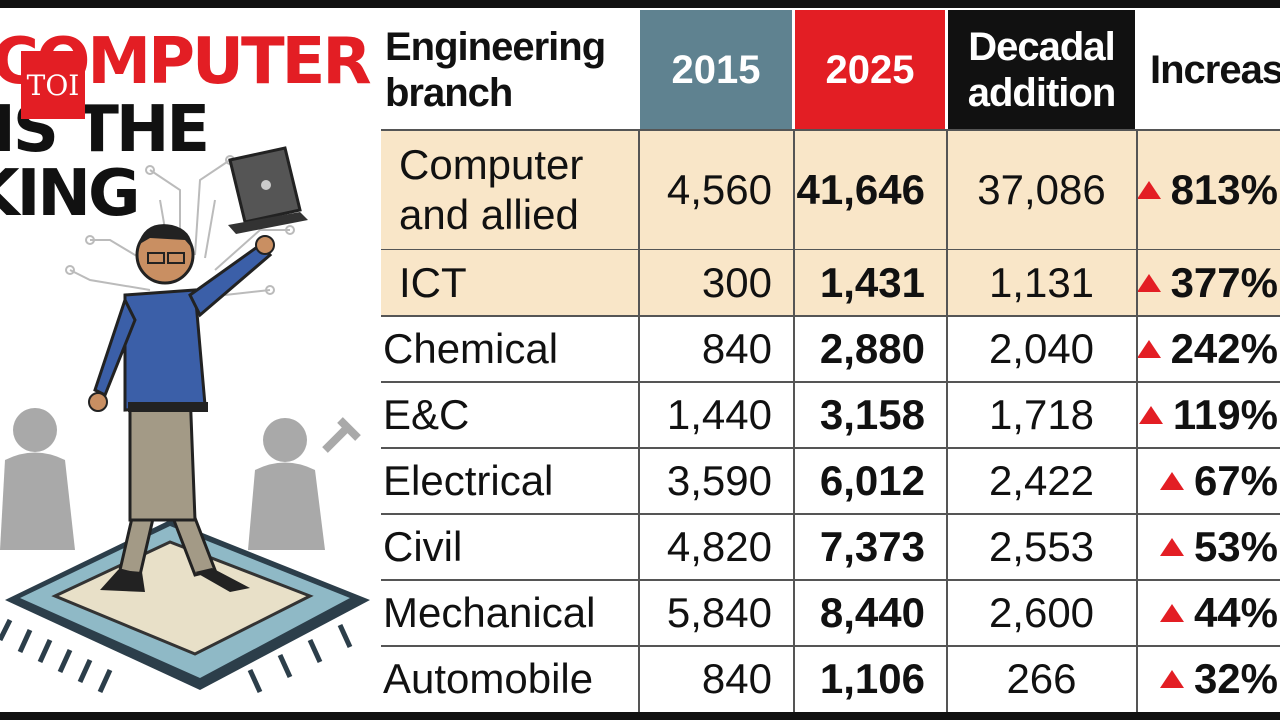 The width and height of the screenshot is (1280, 720). Describe the element at coordinates (488, 678) in the screenshot. I see `cell-branch: Automobile` at that location.